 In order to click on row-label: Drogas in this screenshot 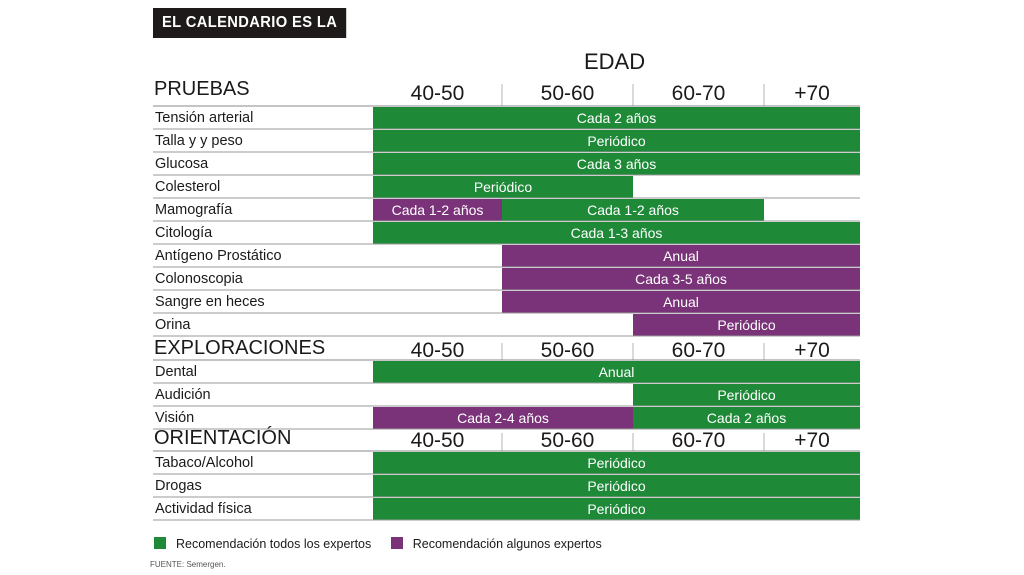, I will do `click(178, 486)`.